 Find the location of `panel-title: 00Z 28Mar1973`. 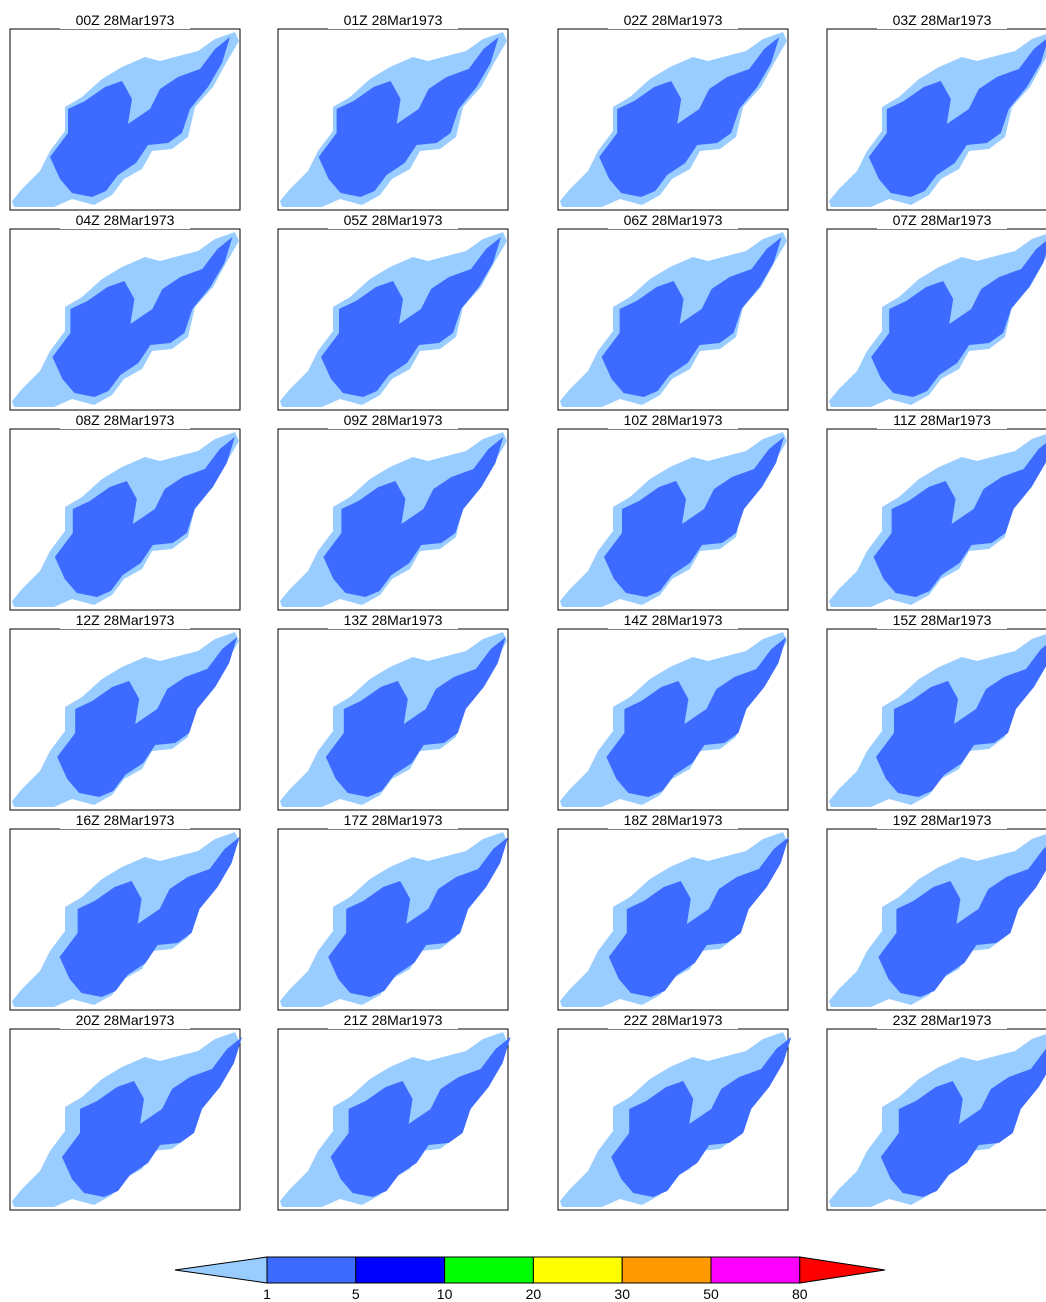

panel-title: 00Z 28Mar1973 is located at coordinates (125, 20).